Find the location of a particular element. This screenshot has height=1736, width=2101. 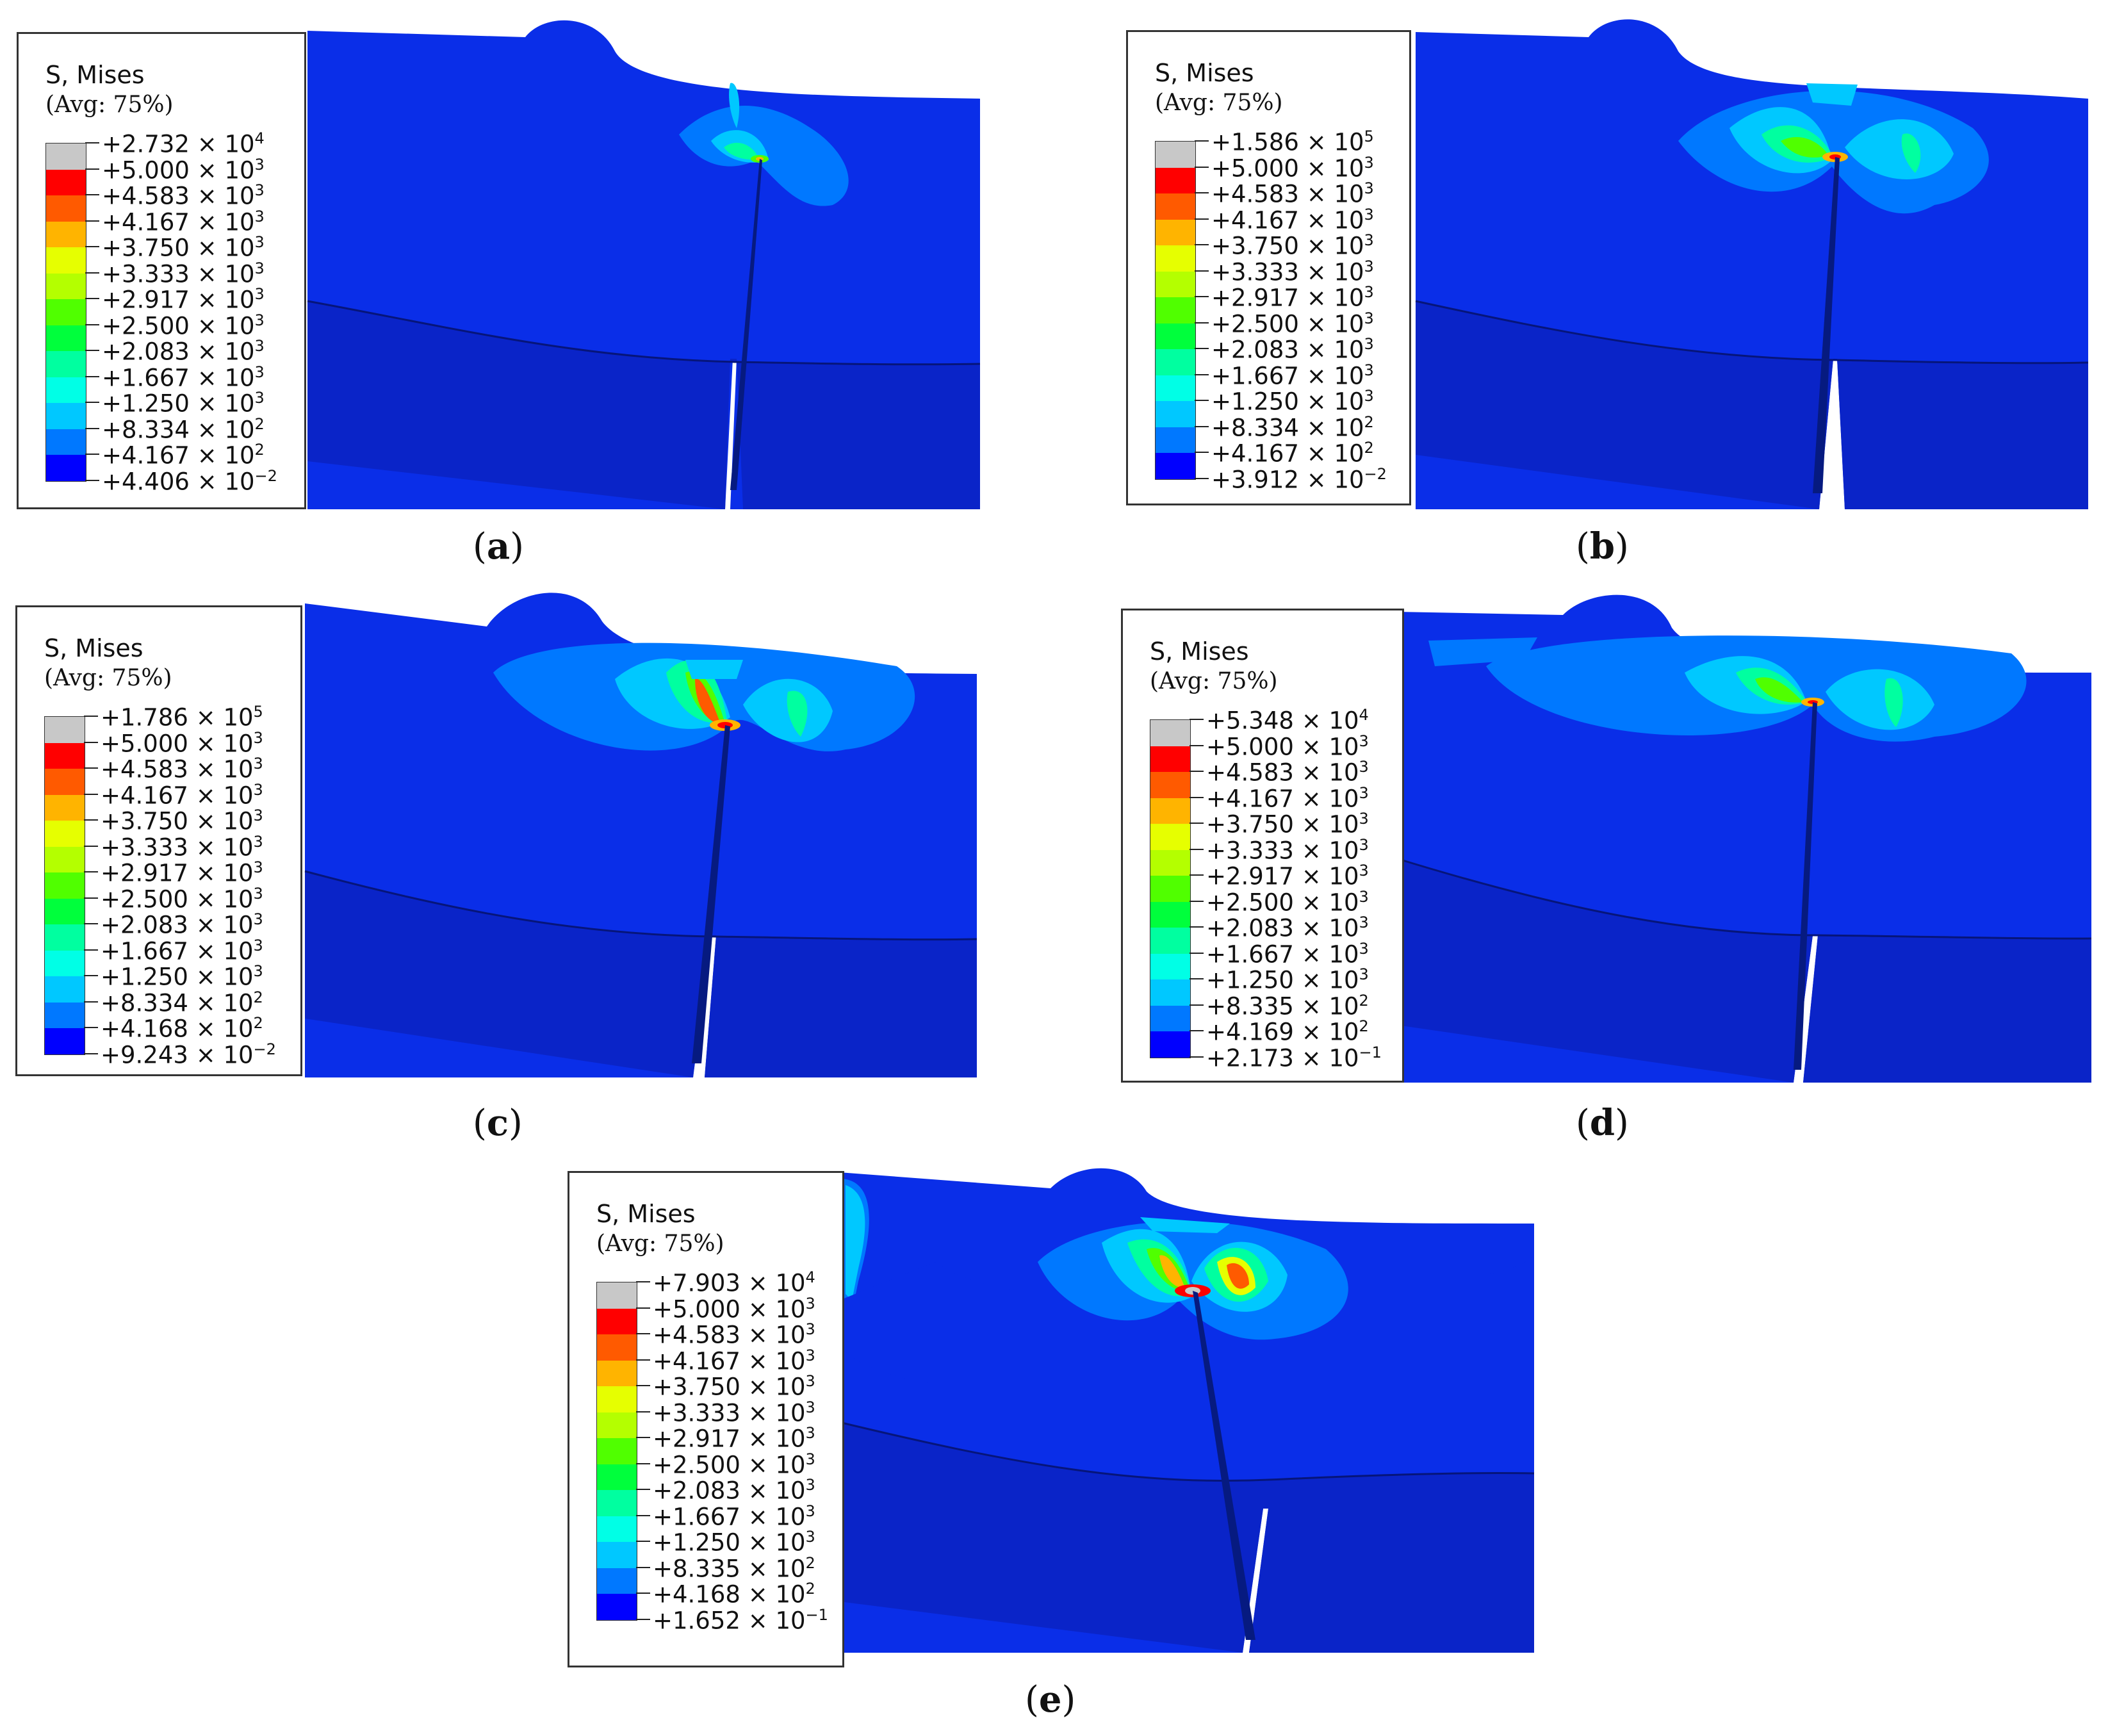

level-mantissa: +8.334 is located at coordinates (144, 1002).